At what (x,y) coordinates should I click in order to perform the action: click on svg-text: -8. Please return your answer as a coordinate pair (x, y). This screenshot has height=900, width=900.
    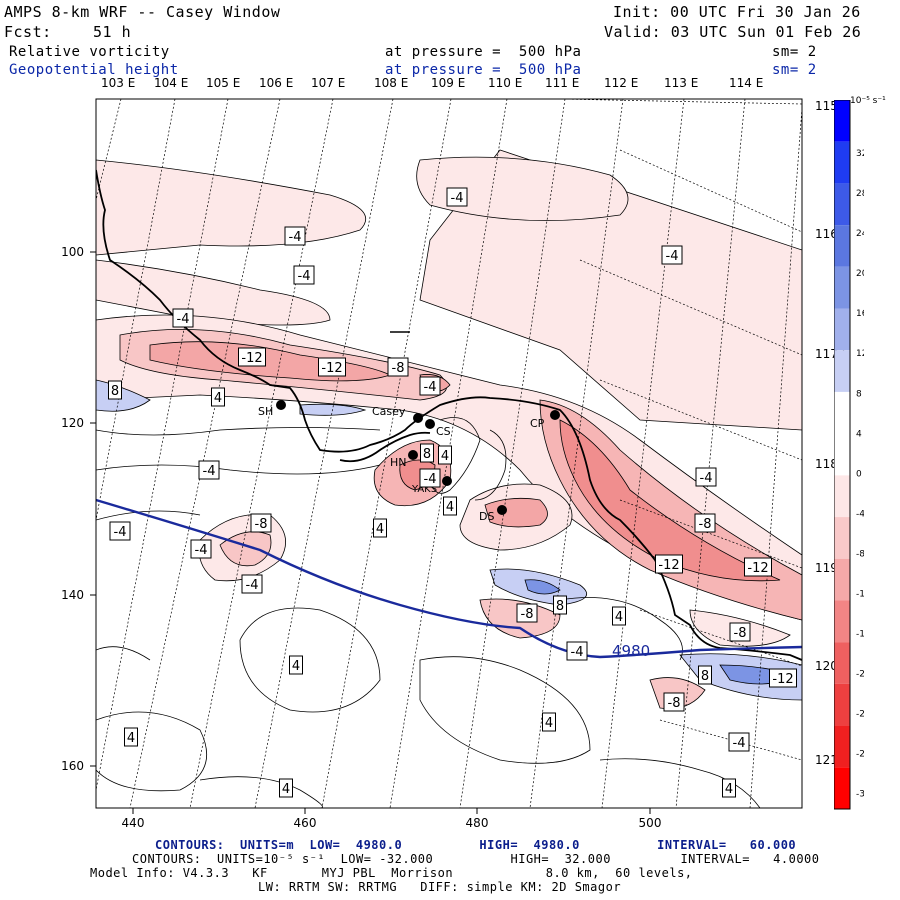
    Looking at the image, I should click on (398, 368).